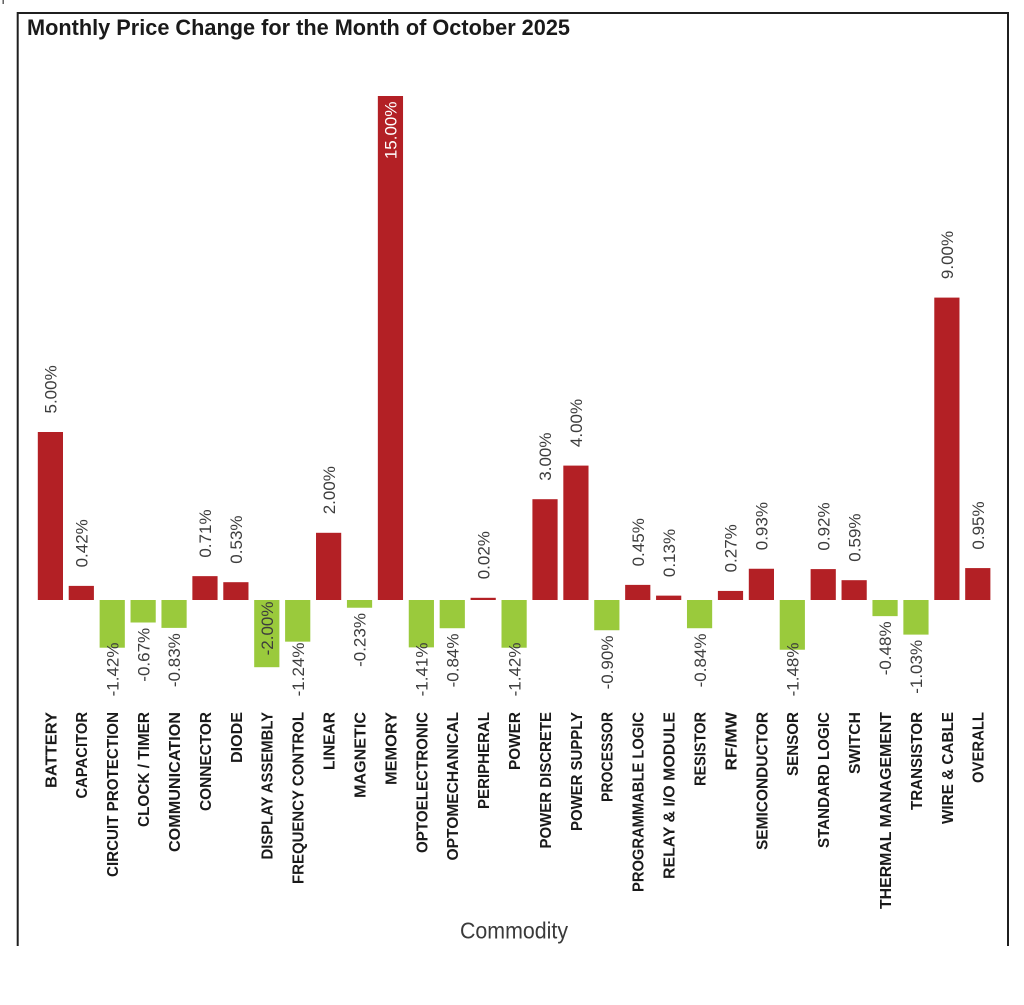  What do you see at coordinates (82, 543) in the screenshot?
I see `svg-text: 0.42%` at bounding box center [82, 543].